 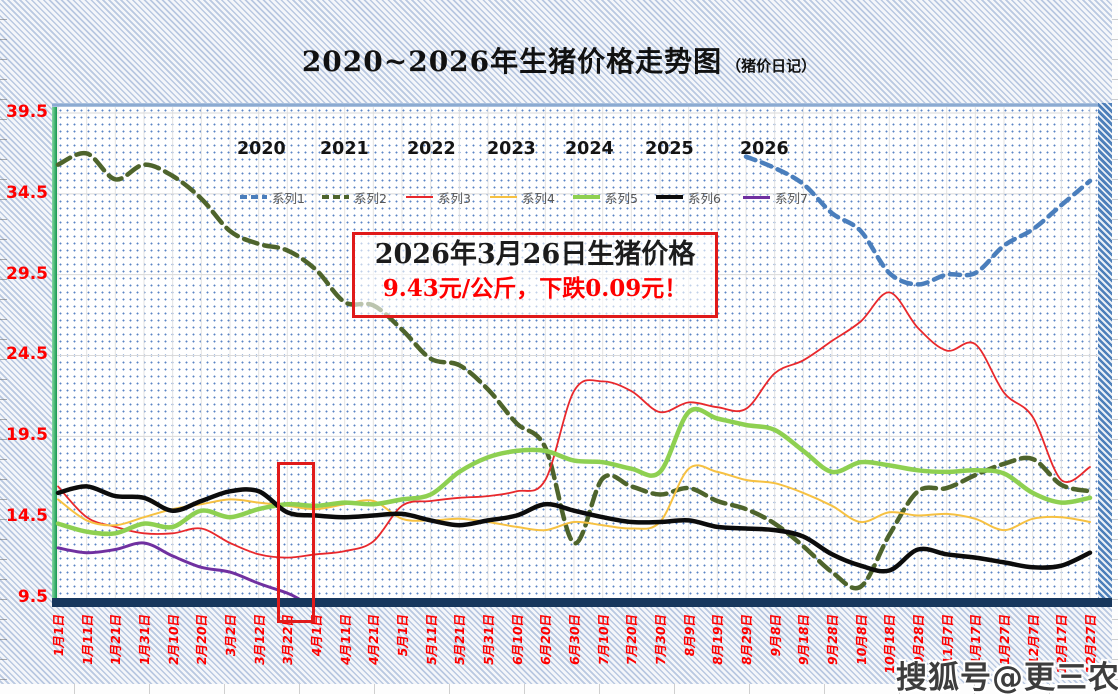 What do you see at coordinates (173, 639) in the screenshot?
I see `x-tick-label: 2月10日` at bounding box center [173, 639].